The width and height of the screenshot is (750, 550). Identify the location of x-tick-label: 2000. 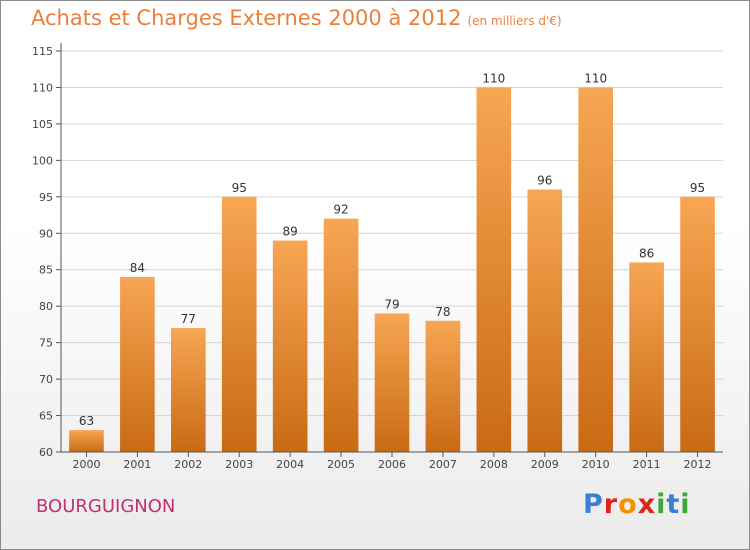
(86, 464).